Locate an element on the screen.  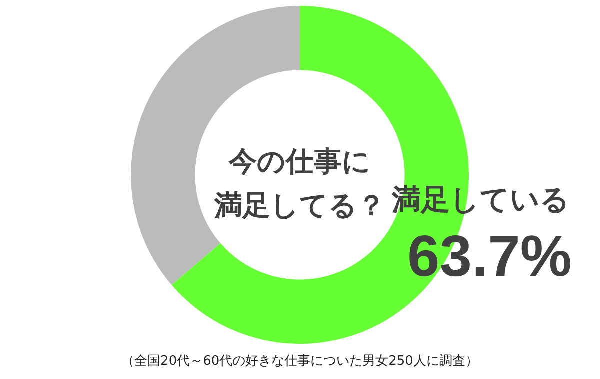
text: 今の仕事に満足してる？ is located at coordinates (300, 183).